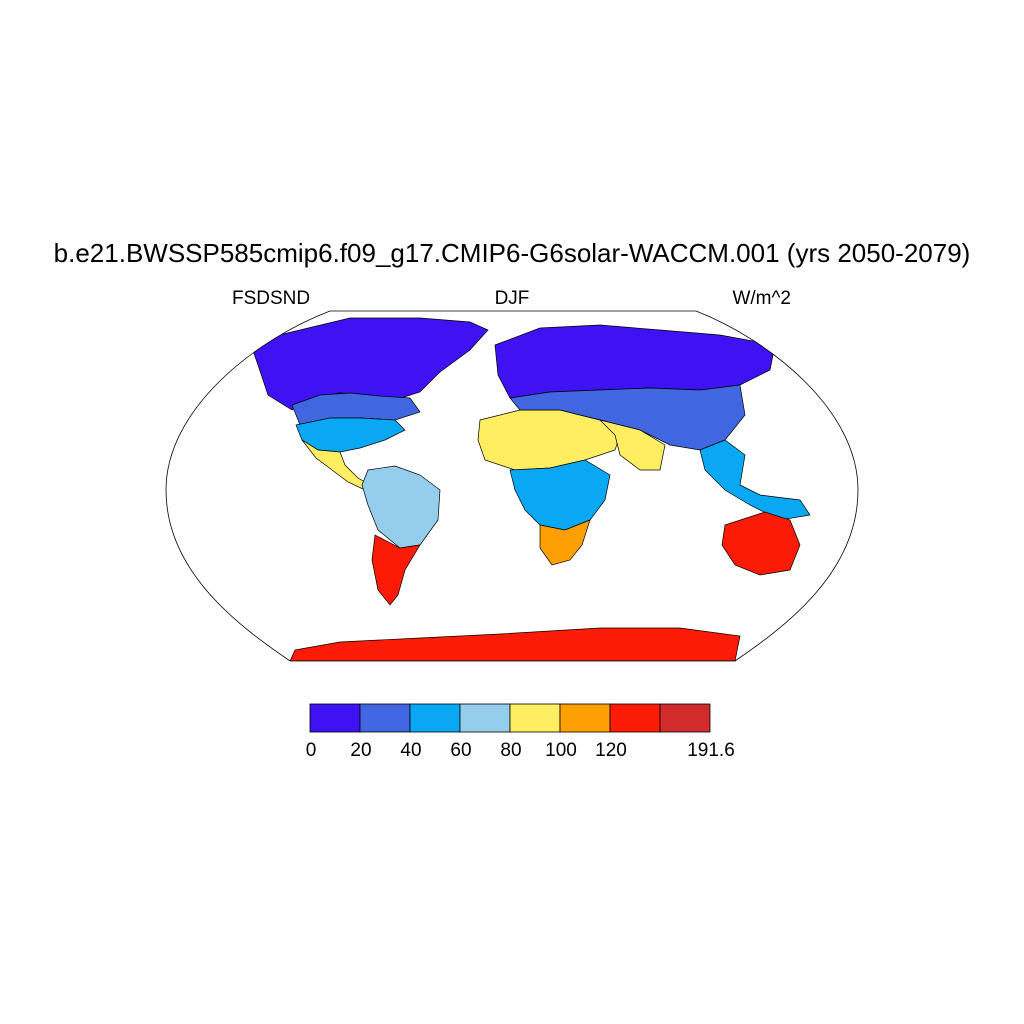  I want to click on colorbar-tick-label: 40, so click(411, 750).